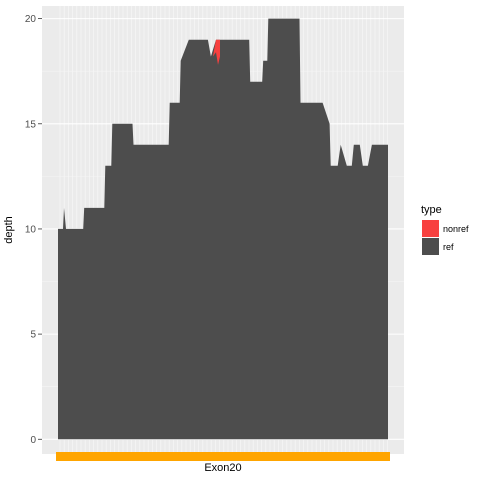  Describe the element at coordinates (31, 229) in the screenshot. I see `y-tick-label: 10` at that location.